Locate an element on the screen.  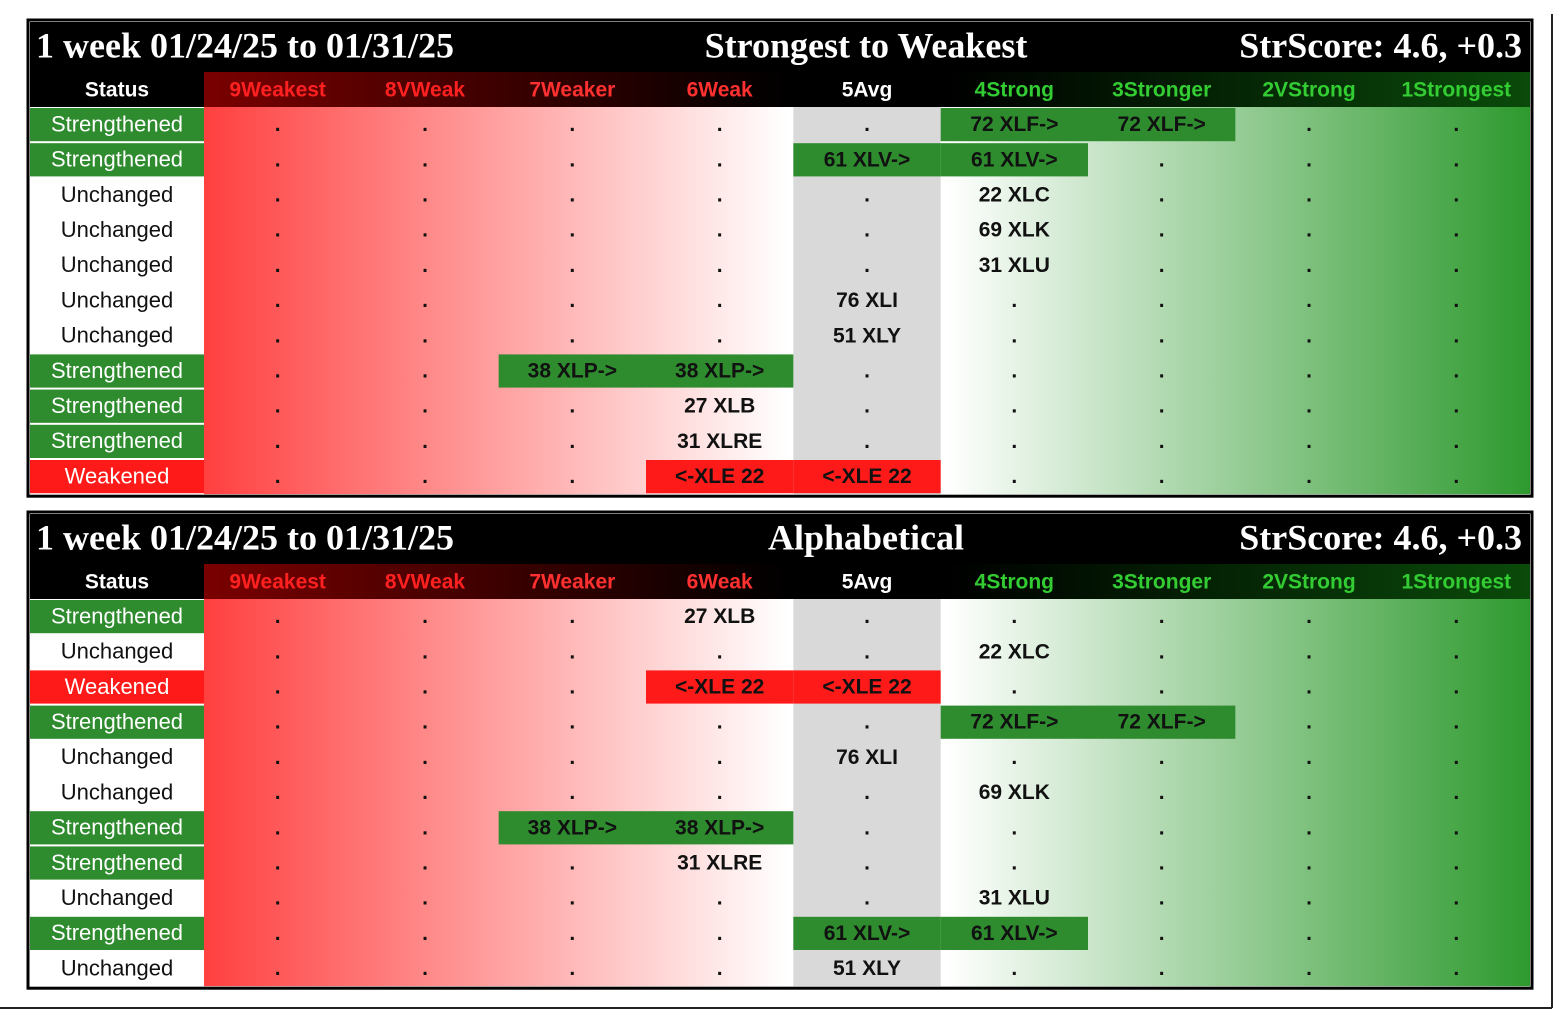
column-header: 1Strongest is located at coordinates (1456, 582).